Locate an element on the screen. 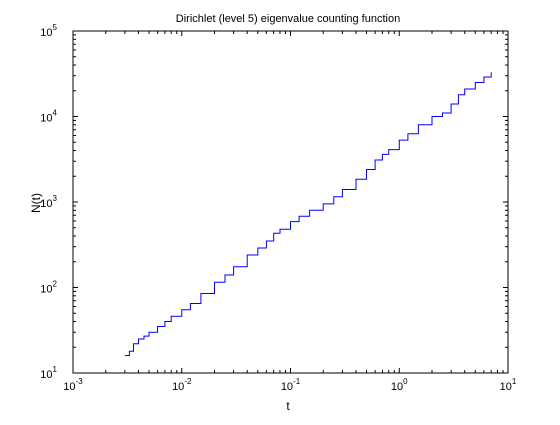 The width and height of the screenshot is (560, 425). x-tick-label-exponent: 0 is located at coordinates (405, 381).